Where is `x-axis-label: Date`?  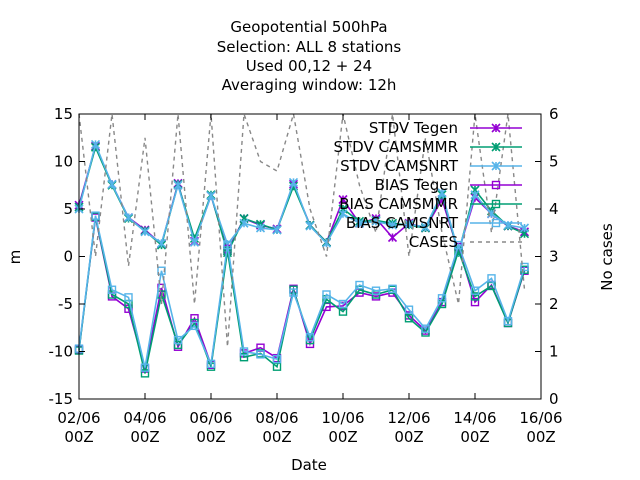 x-axis-label: Date is located at coordinates (309, 465).